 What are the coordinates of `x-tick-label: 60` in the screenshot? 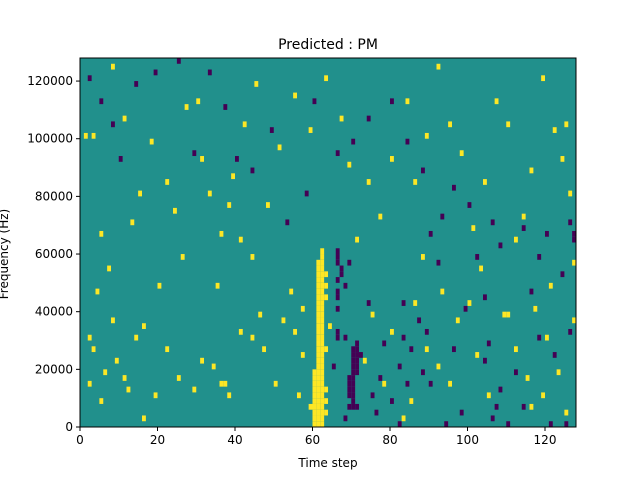 It's located at (312, 440).